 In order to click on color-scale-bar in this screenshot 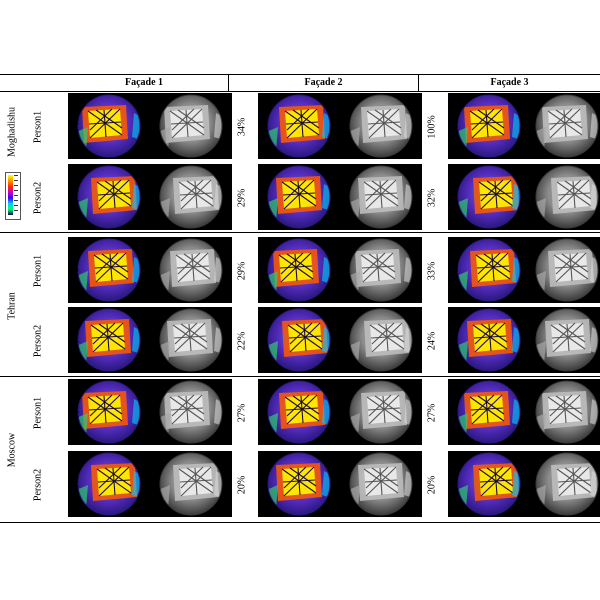, I will do `click(10, 195)`.